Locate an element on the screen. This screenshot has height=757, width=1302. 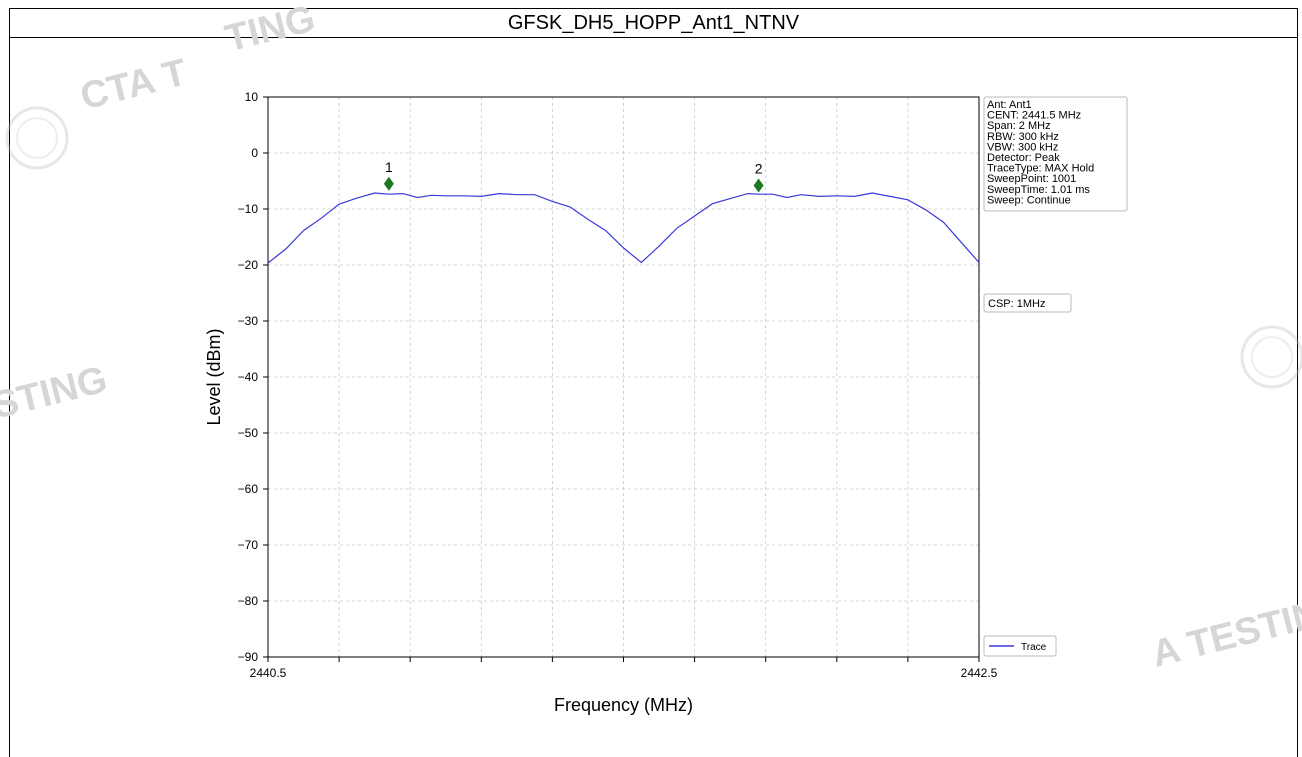
y-tick-label: −70 is located at coordinates (248, 545).